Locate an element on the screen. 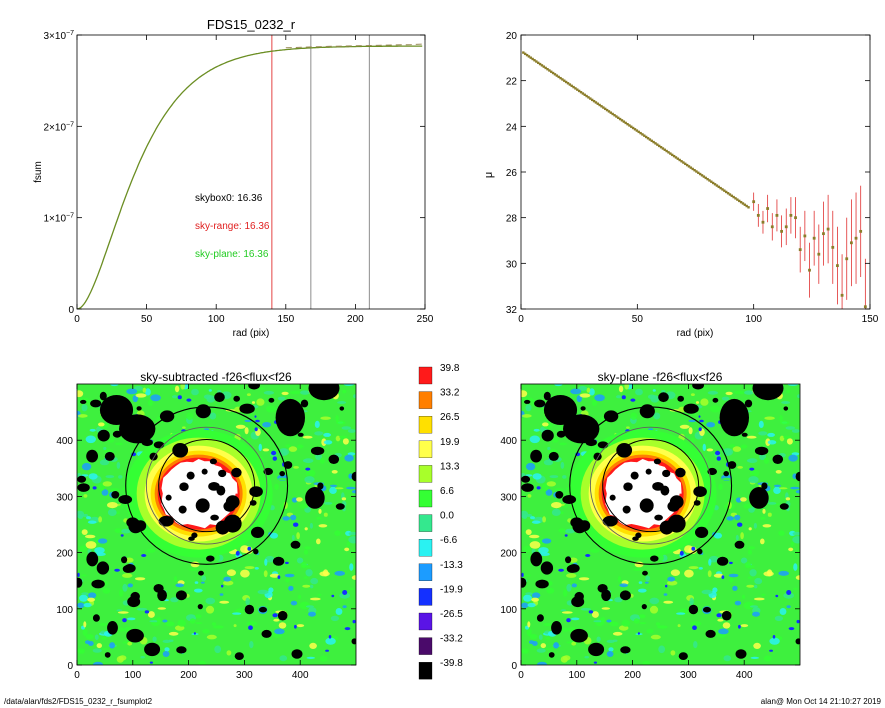  mu-x-axis-label: rad (pix) is located at coordinates (695, 333).